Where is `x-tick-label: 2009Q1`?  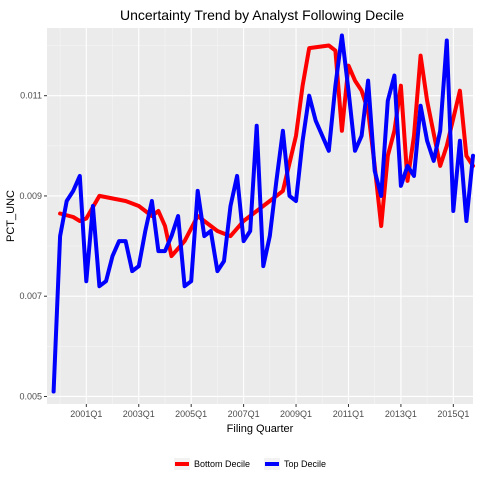 x-tick-label: 2009Q1 is located at coordinates (296, 414).